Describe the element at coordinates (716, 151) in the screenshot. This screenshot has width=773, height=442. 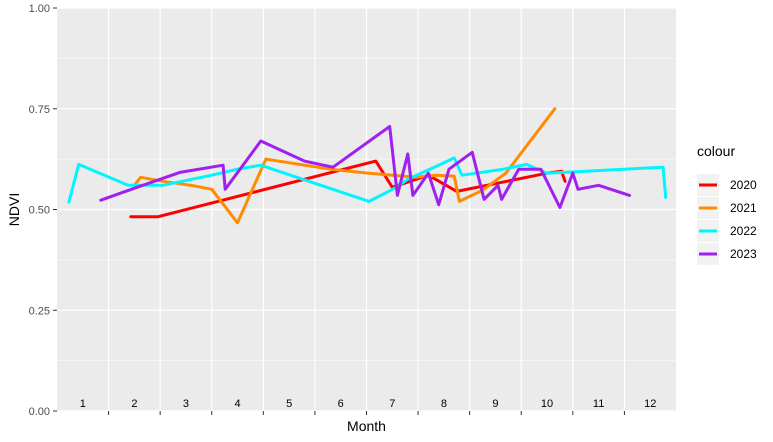
I see `legend-title: colour` at that location.